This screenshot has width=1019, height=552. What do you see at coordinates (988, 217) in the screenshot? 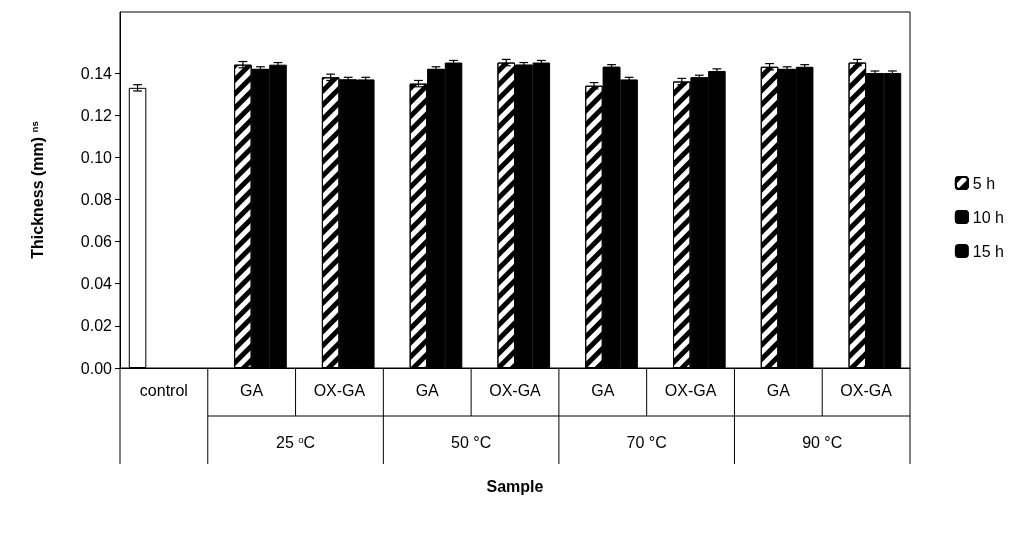
I see `legend-label: 10 h` at bounding box center [988, 217].